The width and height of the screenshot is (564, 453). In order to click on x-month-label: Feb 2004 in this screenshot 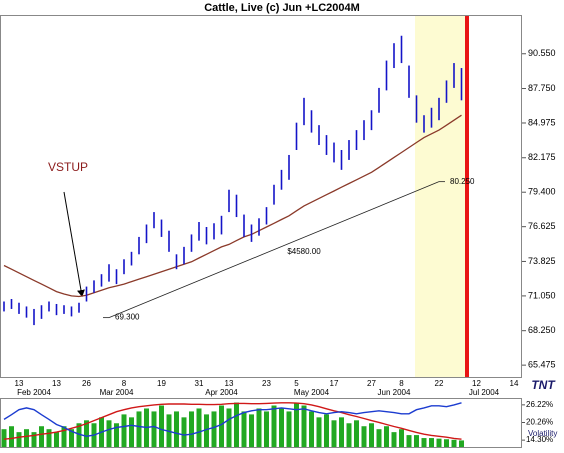, I will do `click(34, 392)`.